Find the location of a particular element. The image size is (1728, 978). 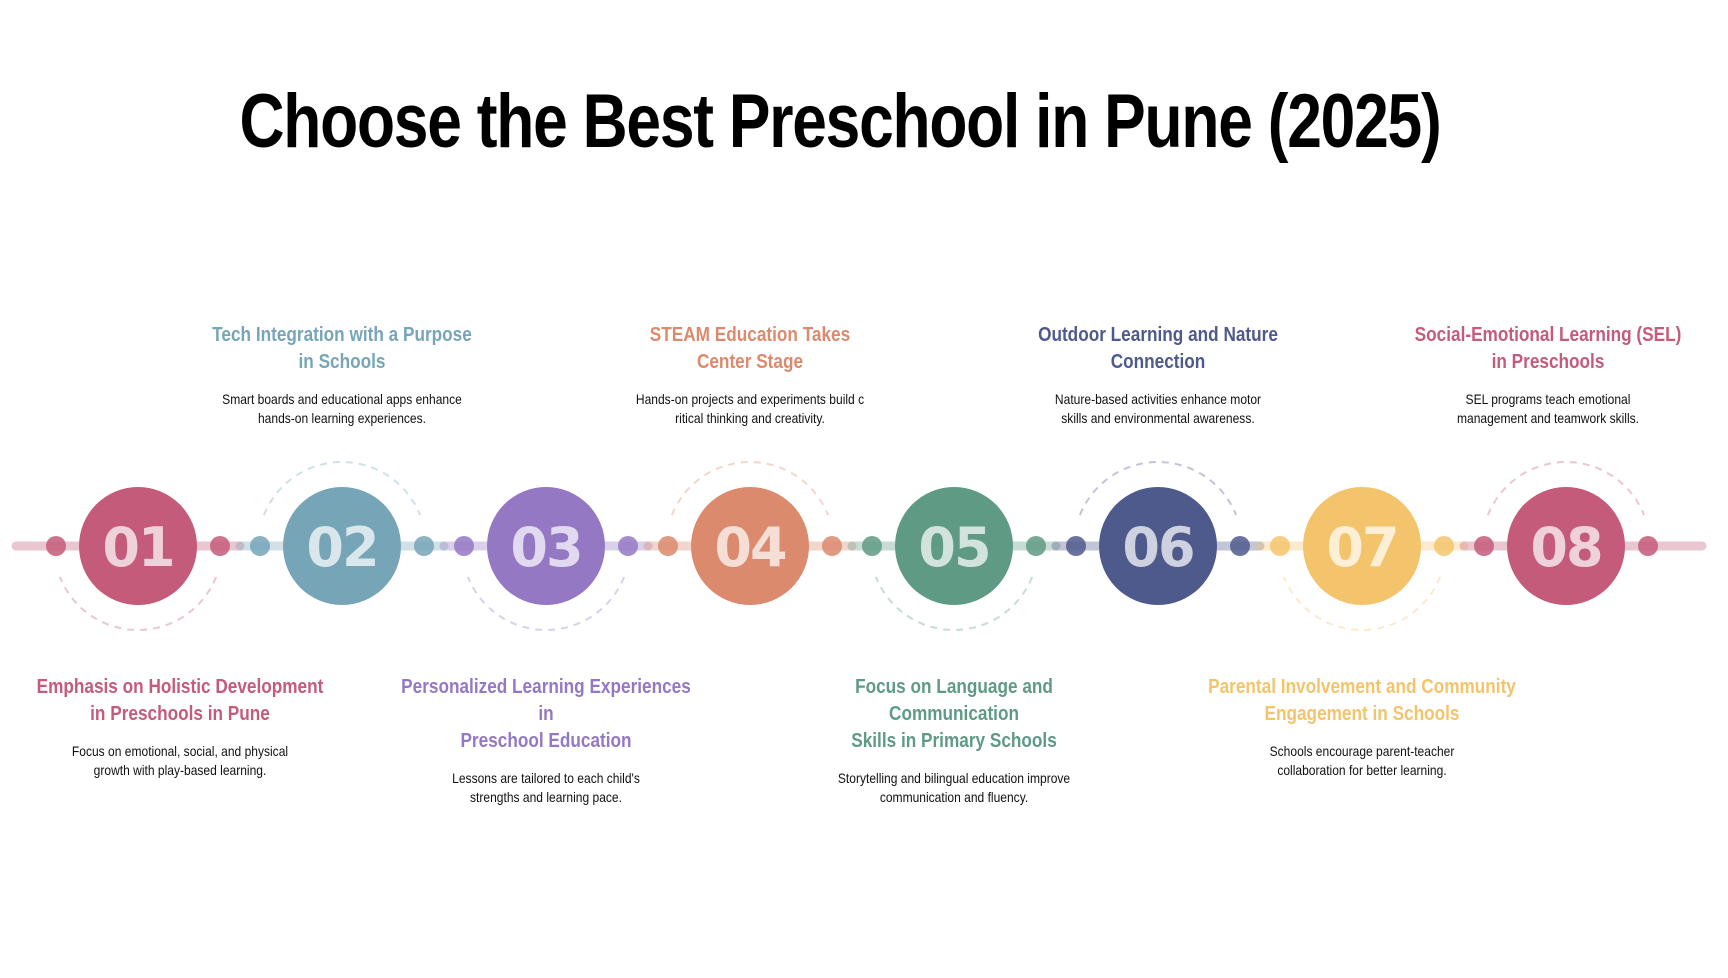

step-heading-04: STEAM Education Takes Center Stage is located at coordinates (750, 348).